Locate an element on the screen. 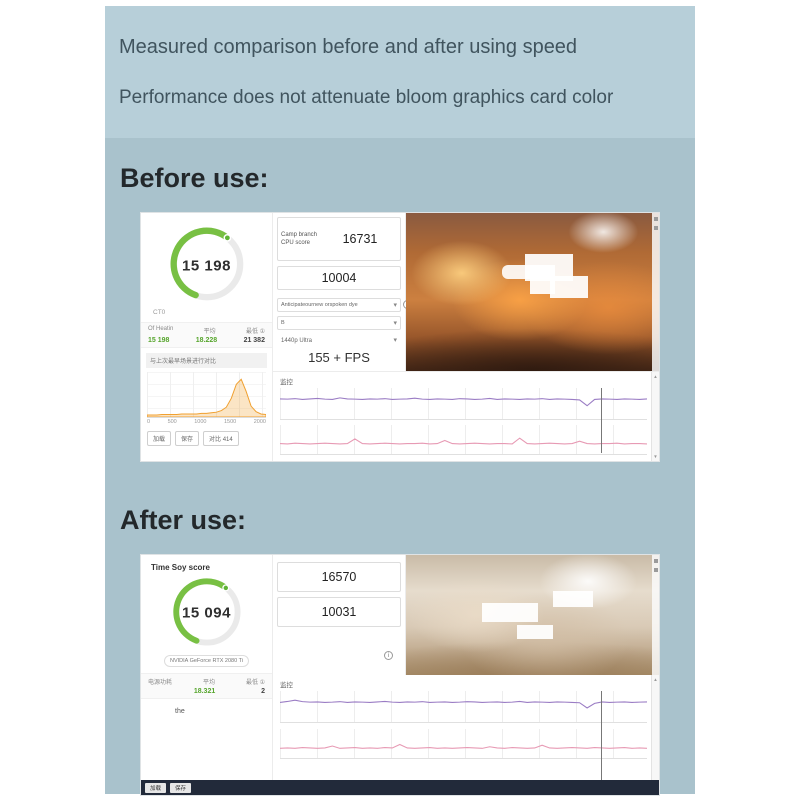 Image resolution: width=800 pixels, height=800 pixels. gauge-caption: CT0 is located at coordinates (159, 312).